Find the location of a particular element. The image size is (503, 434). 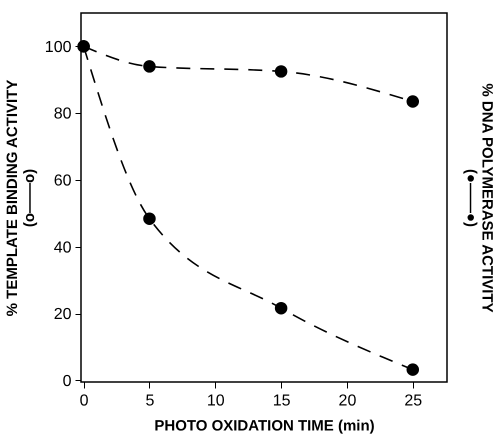

y-tick-label: 40 is located at coordinates (63, 247).